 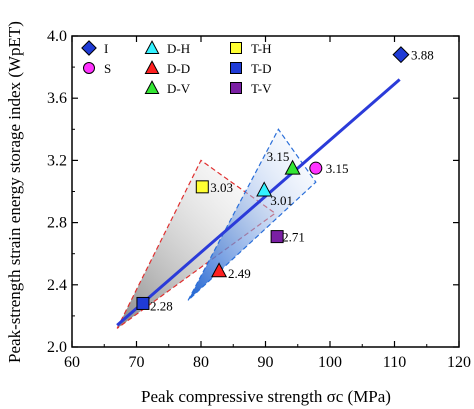 What do you see at coordinates (57, 223) in the screenshot?
I see `y-tick-label: 2.8` at bounding box center [57, 223].